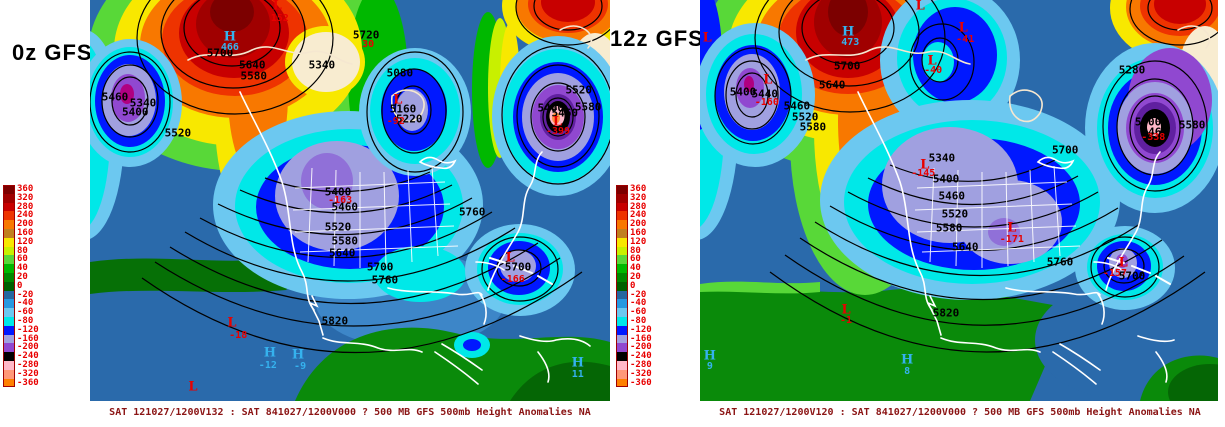  Describe the element at coordinates (1114, 273) in the screenshot. I see `anomaly-value: -157` at that location.